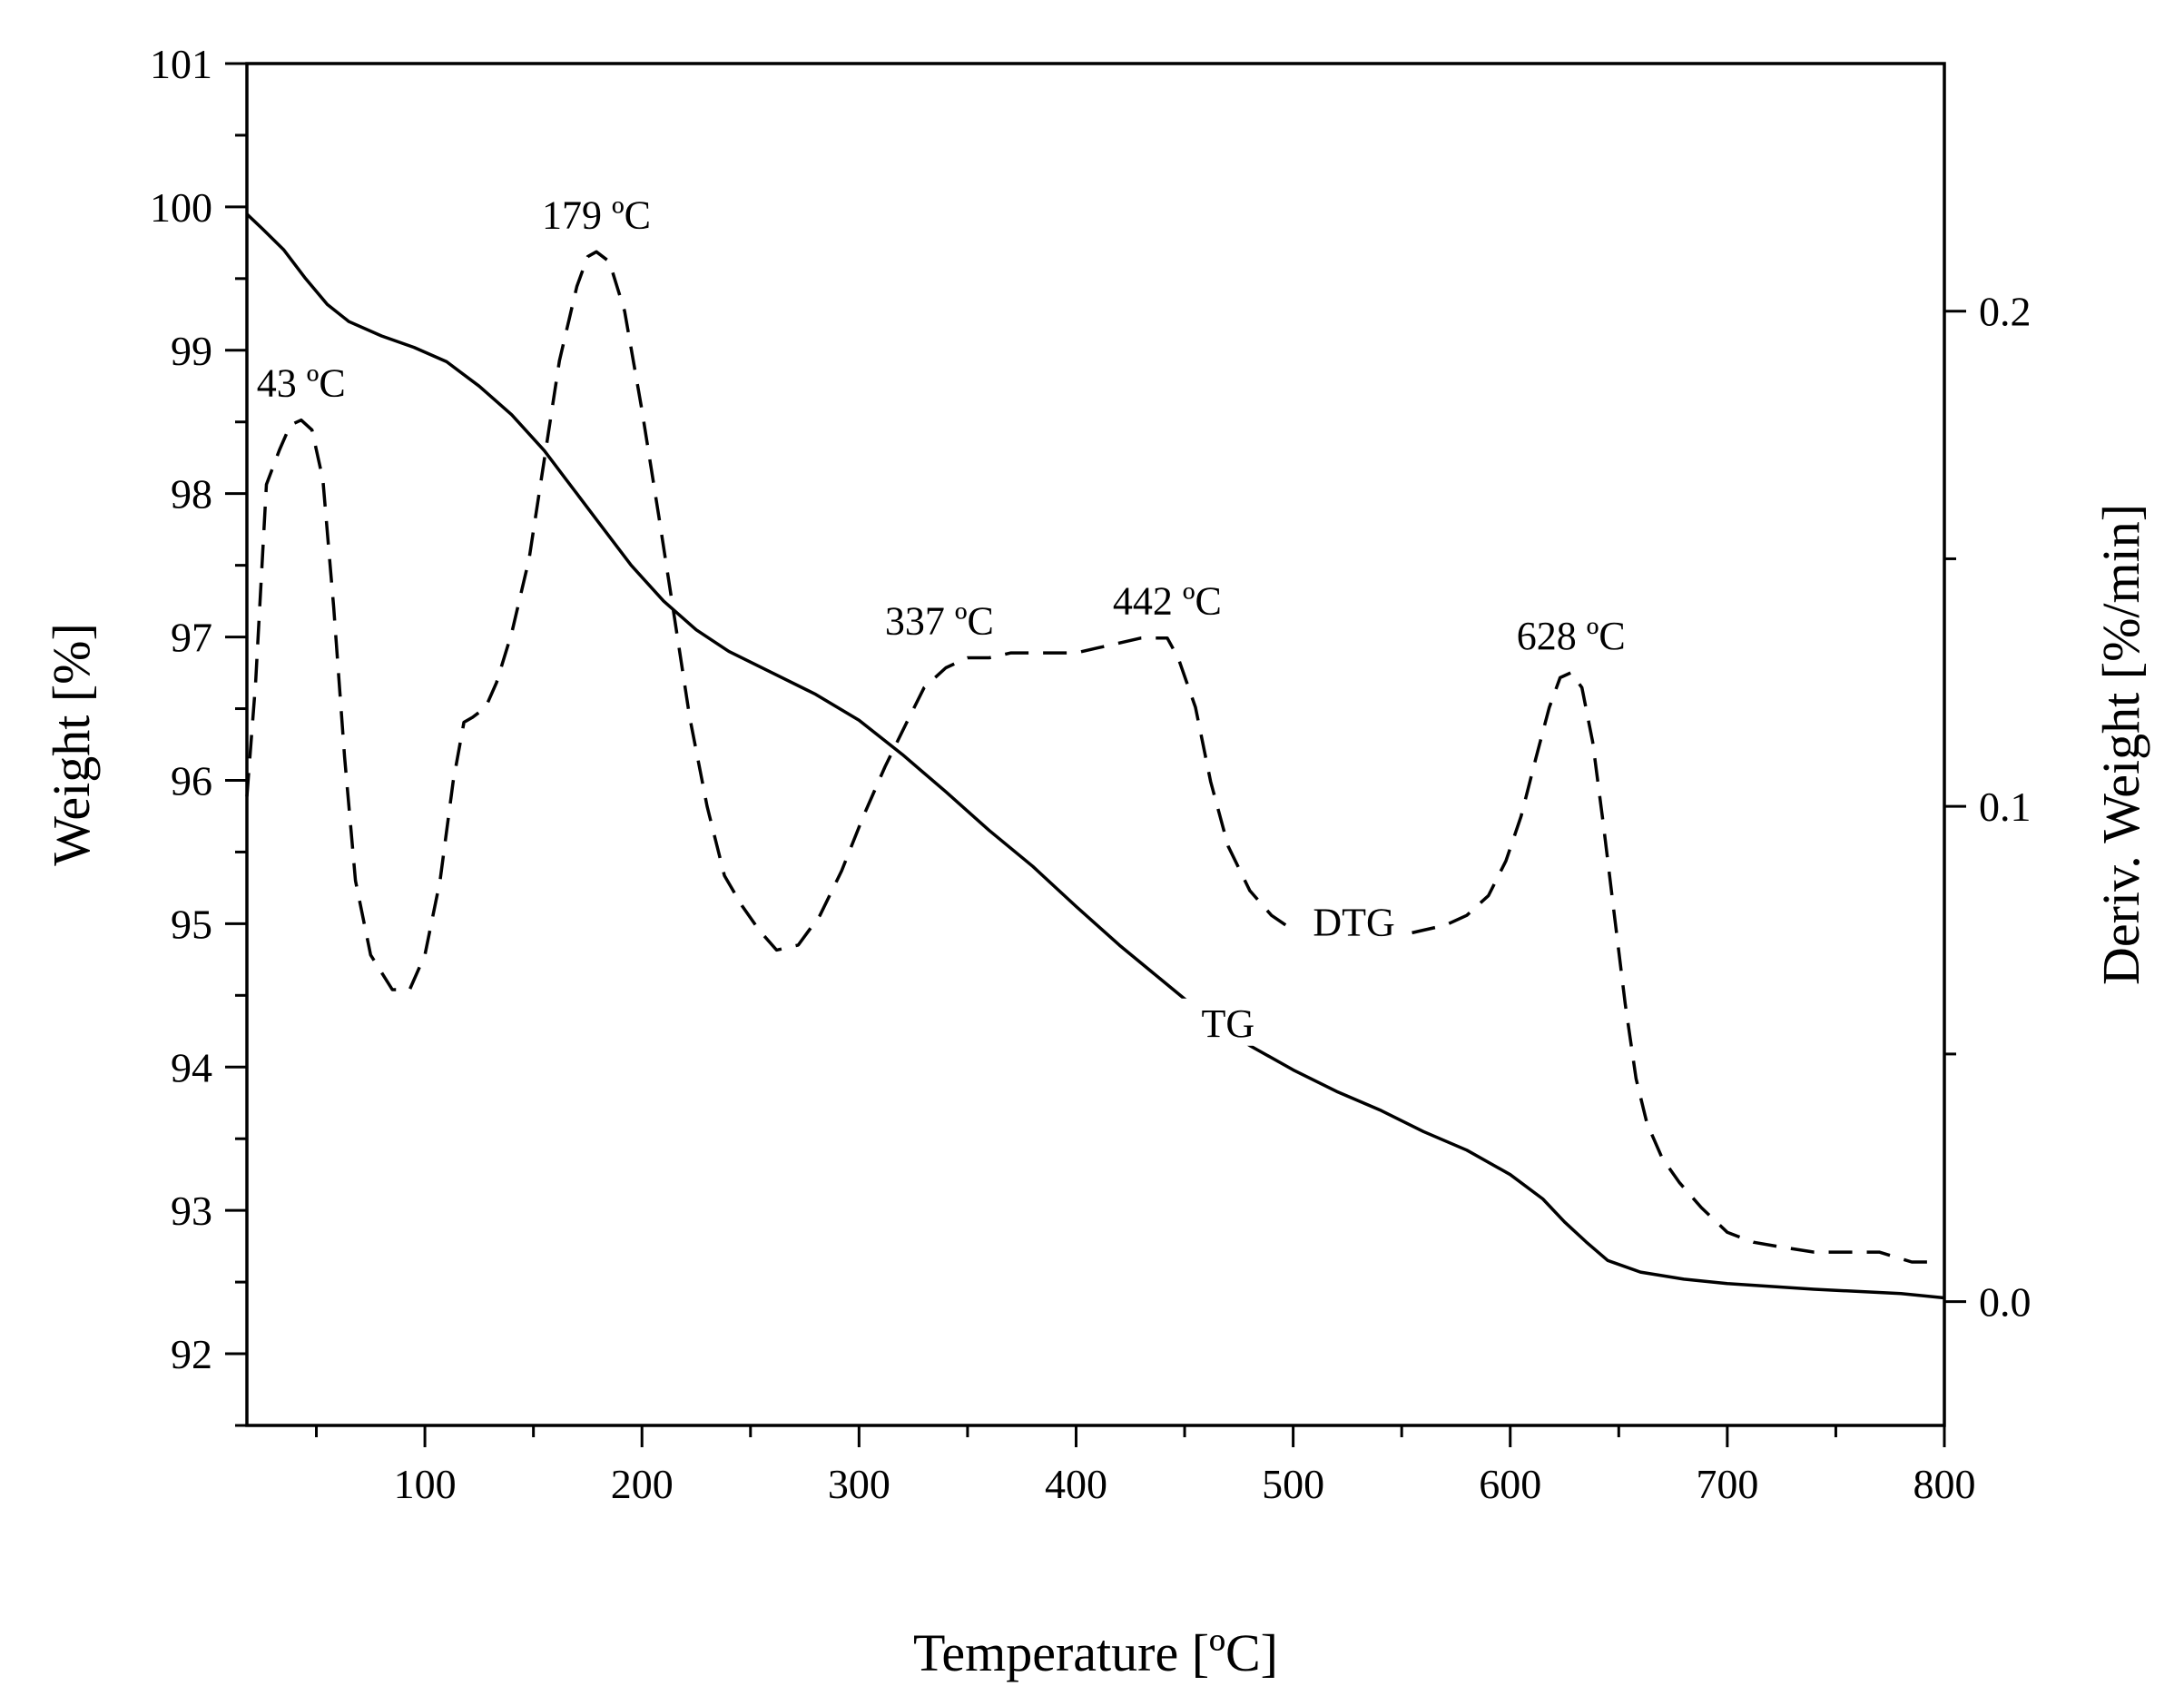 Image resolution: width=2184 pixels, height=1696 pixels. Describe the element at coordinates (191, 1211) in the screenshot. I see `y-tick-label: 93` at that location.